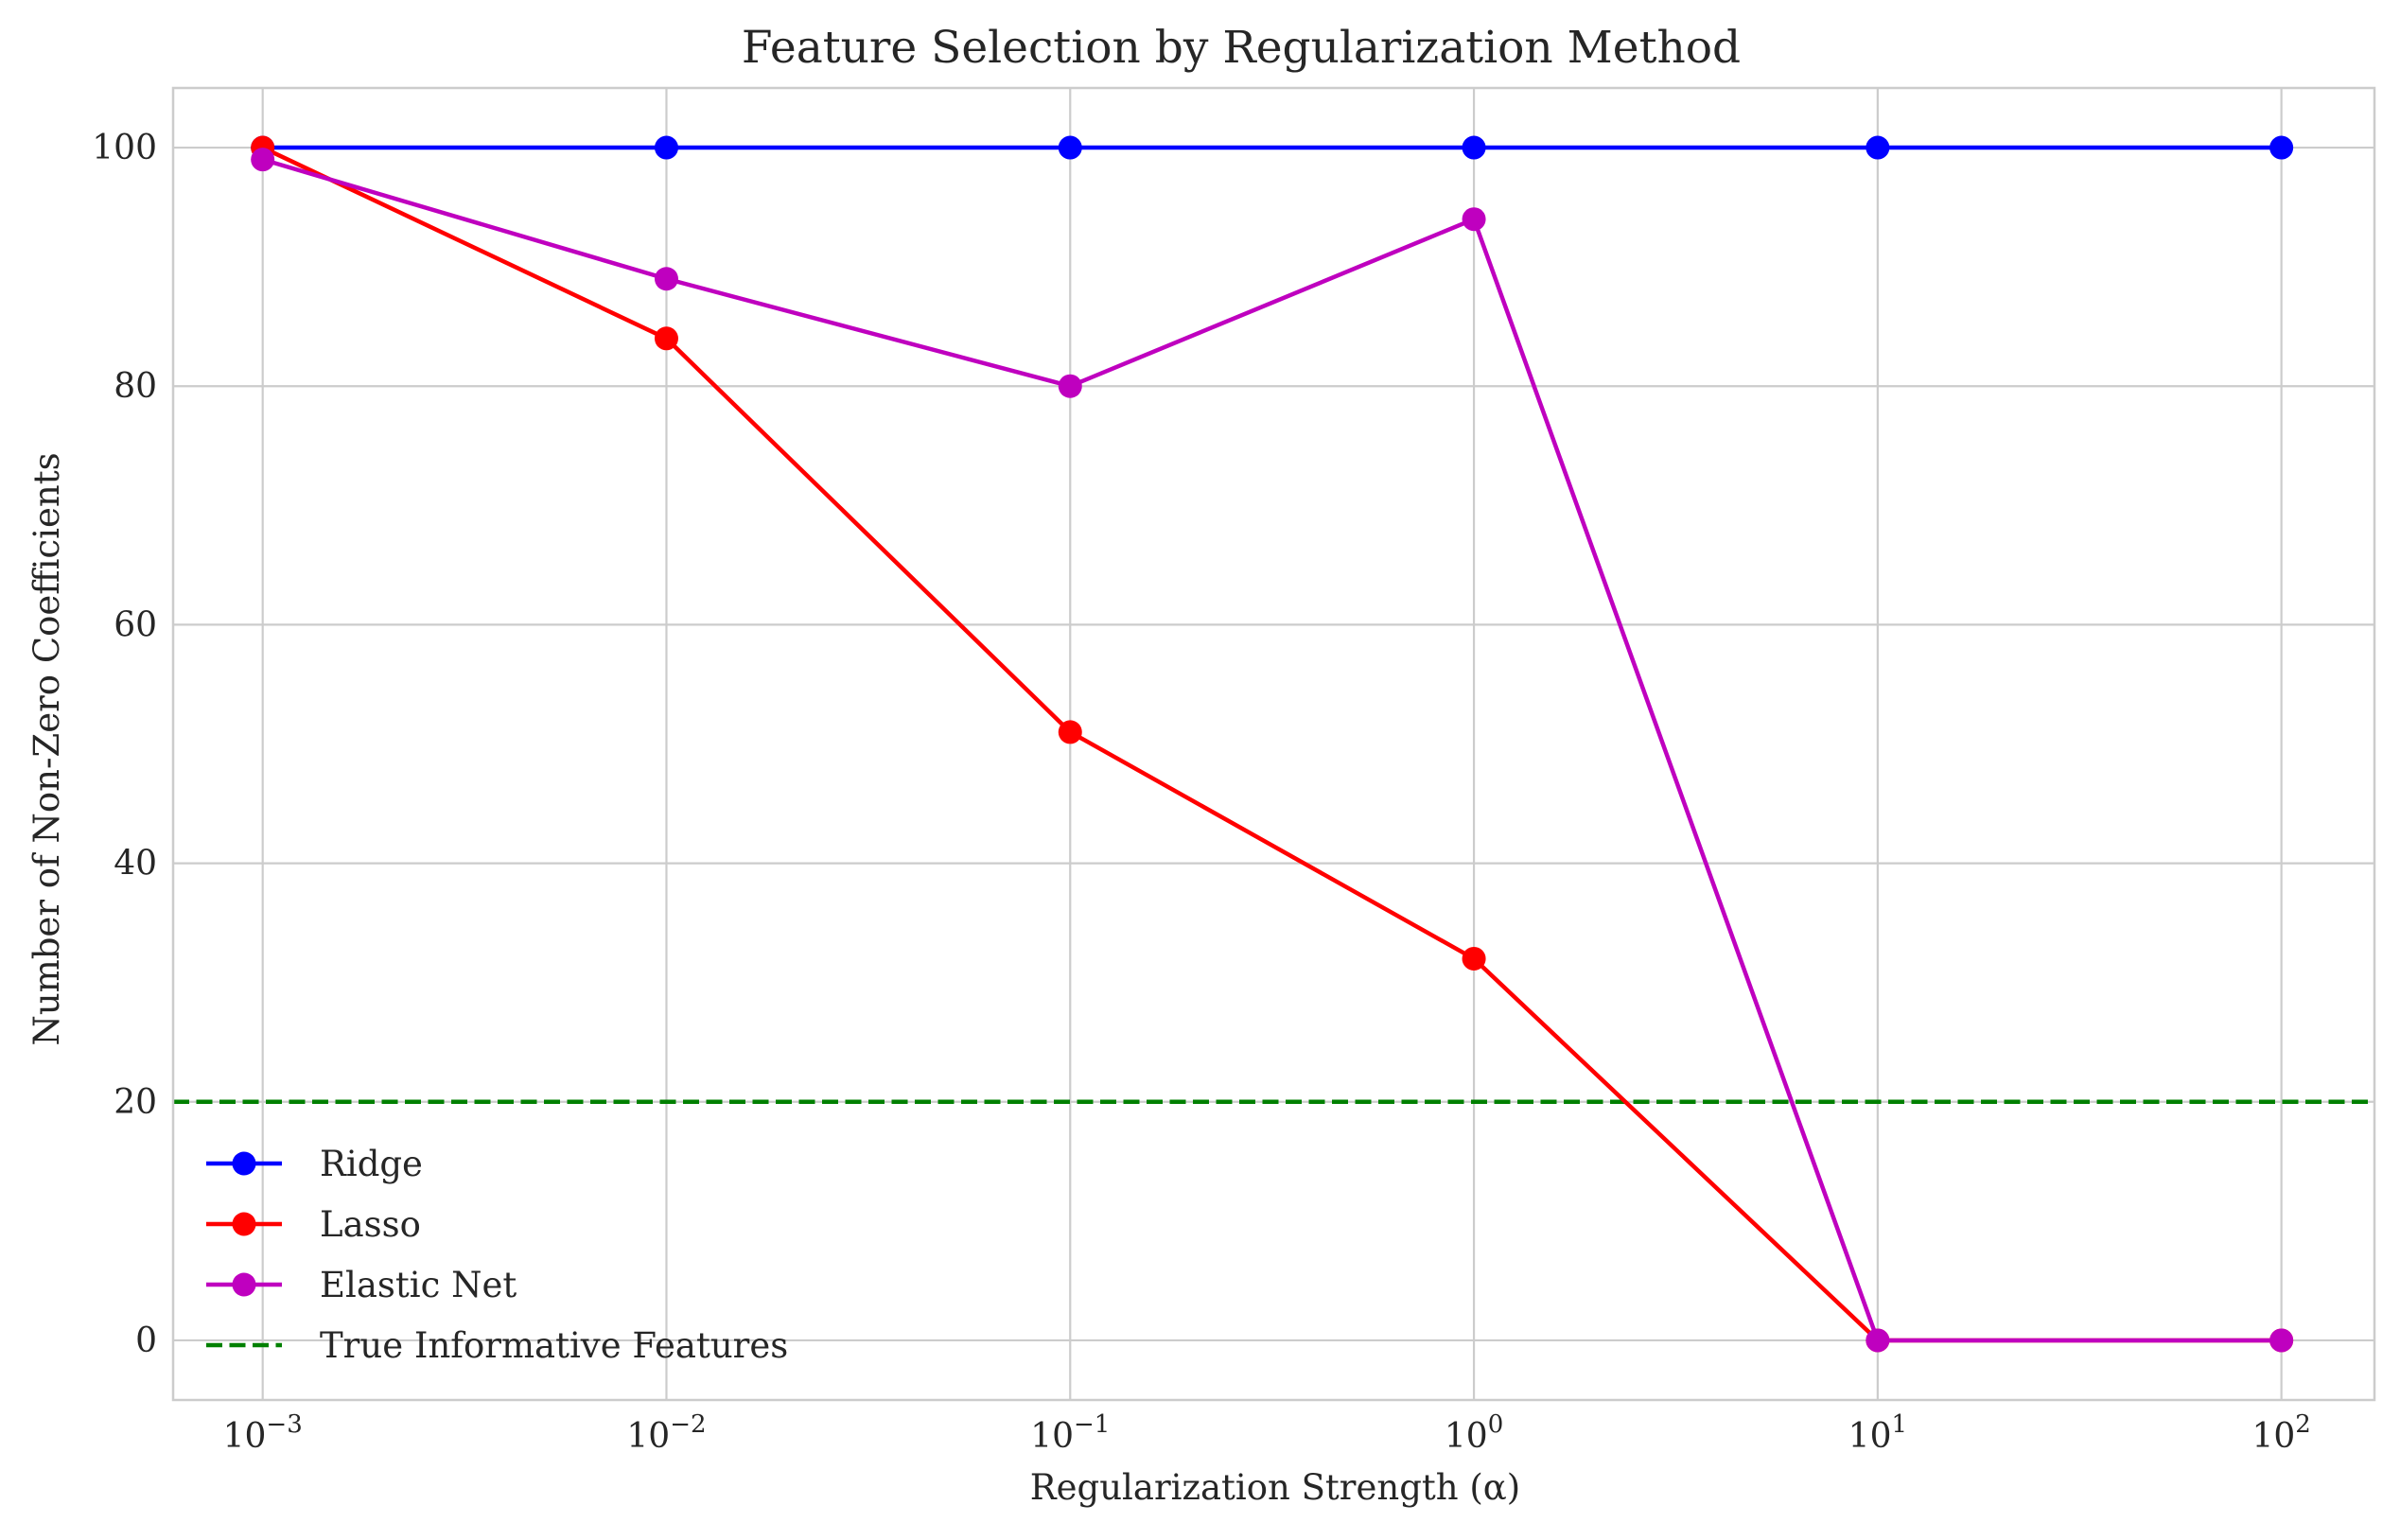  I want to click on legend-label: Lasso, so click(370, 1224).